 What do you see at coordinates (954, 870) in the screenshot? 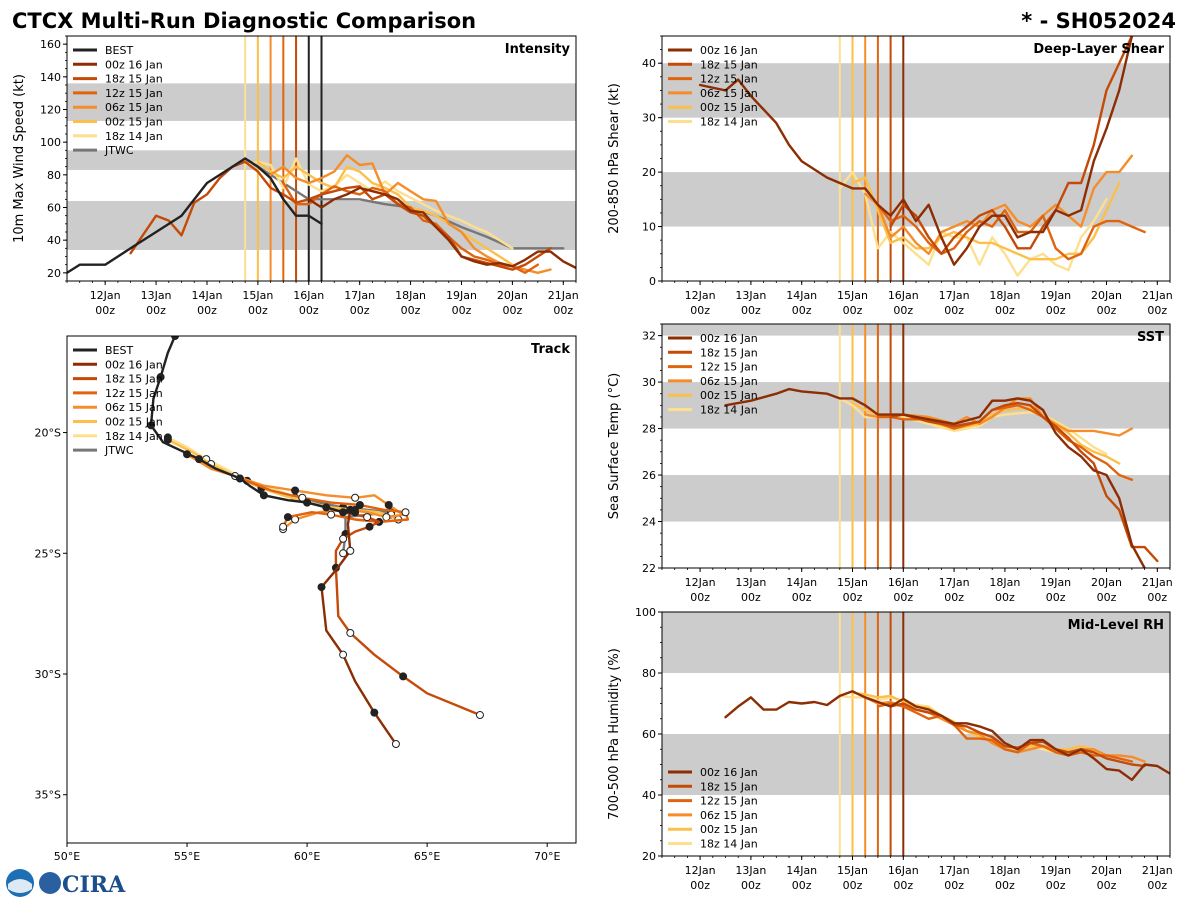
I see `rh-xtick-label: 17Jan` at bounding box center [954, 870].